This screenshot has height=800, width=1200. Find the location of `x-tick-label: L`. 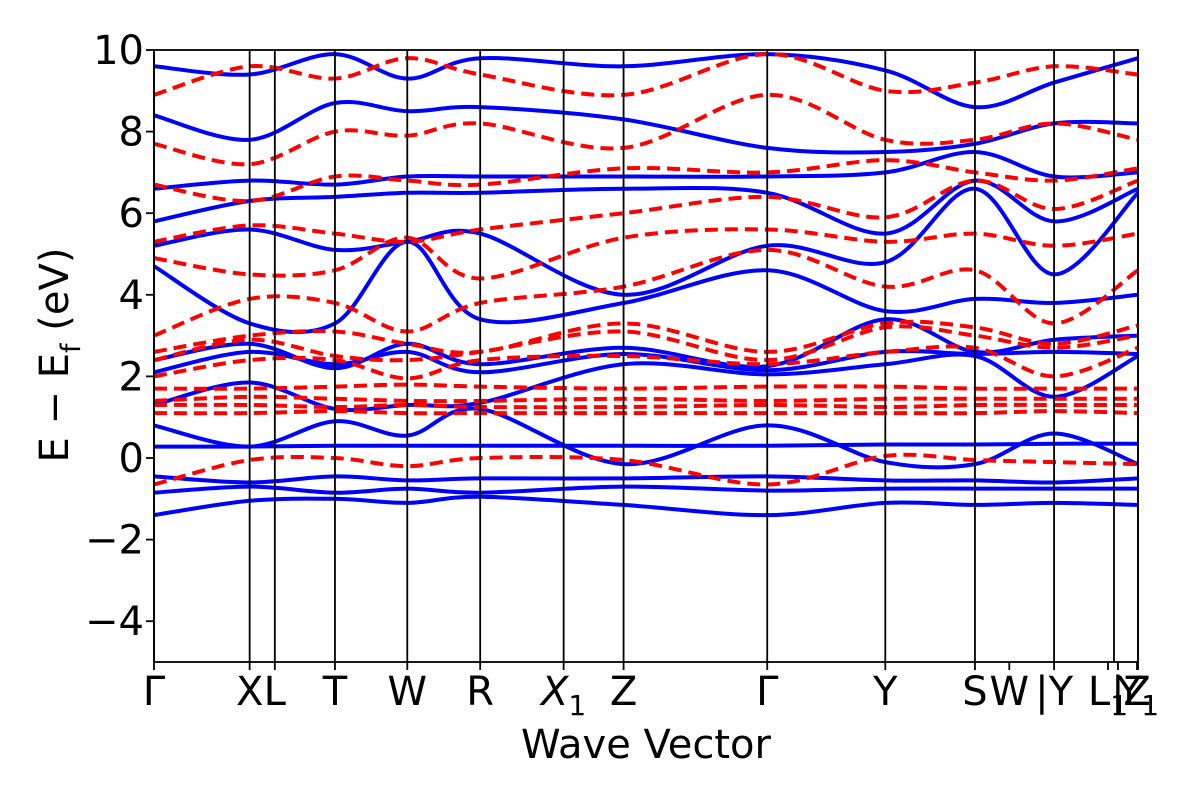

x-tick-label: L is located at coordinates (275, 692).